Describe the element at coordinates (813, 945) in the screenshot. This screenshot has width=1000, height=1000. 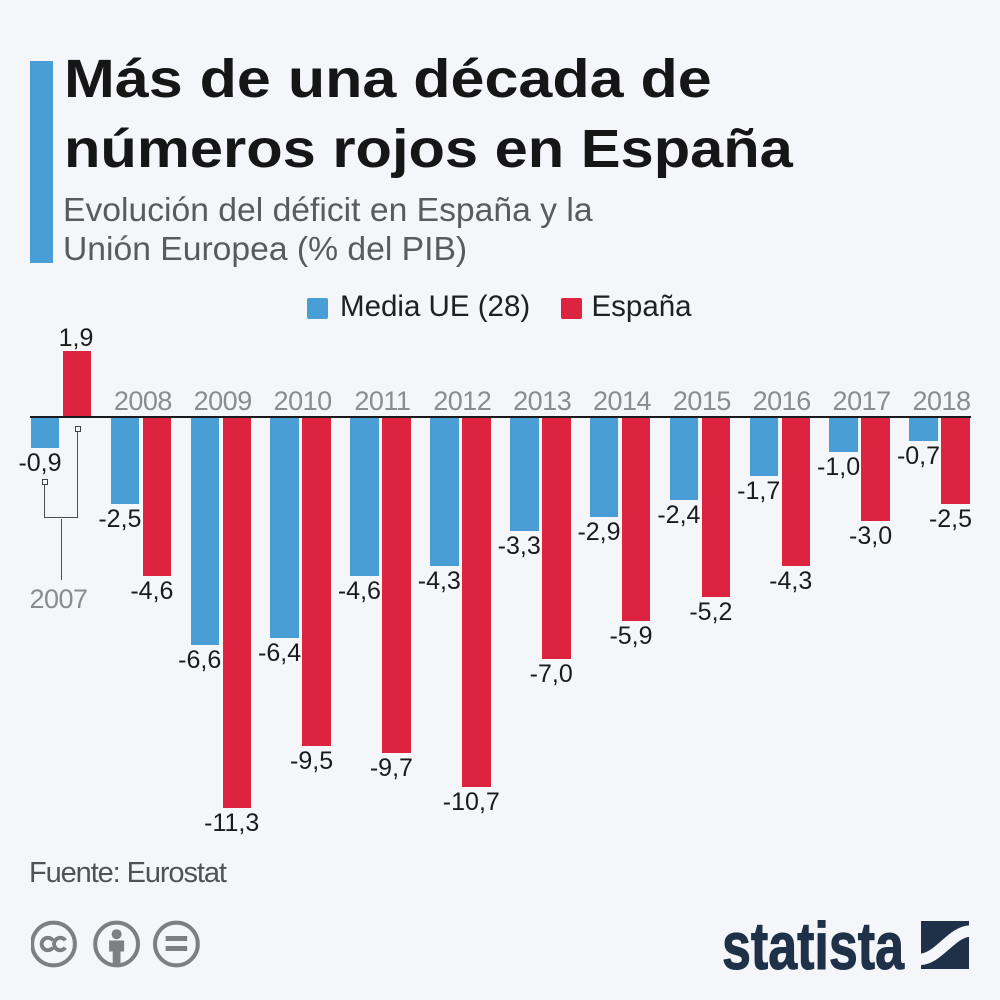
I see `svg-text: statista` at that location.